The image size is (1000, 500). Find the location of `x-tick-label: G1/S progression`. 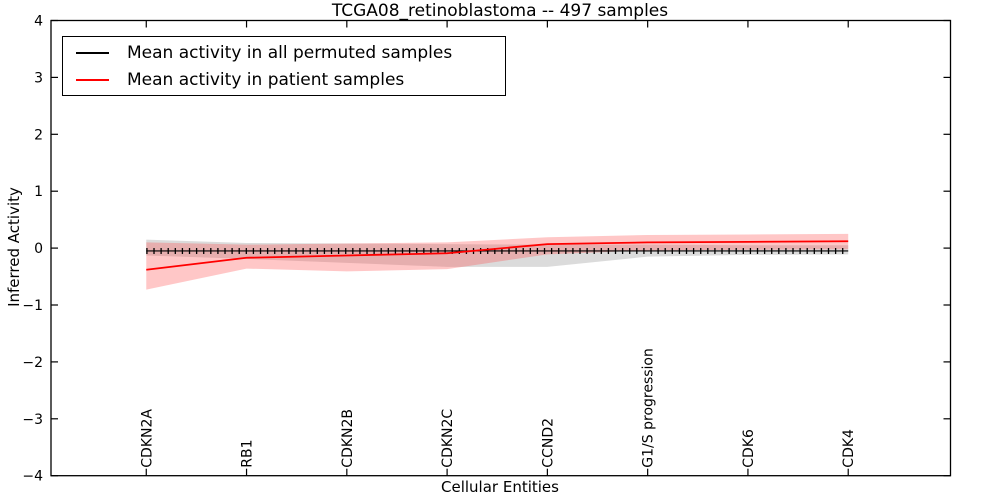

x-tick-label: G1/S progression is located at coordinates (649, 408).